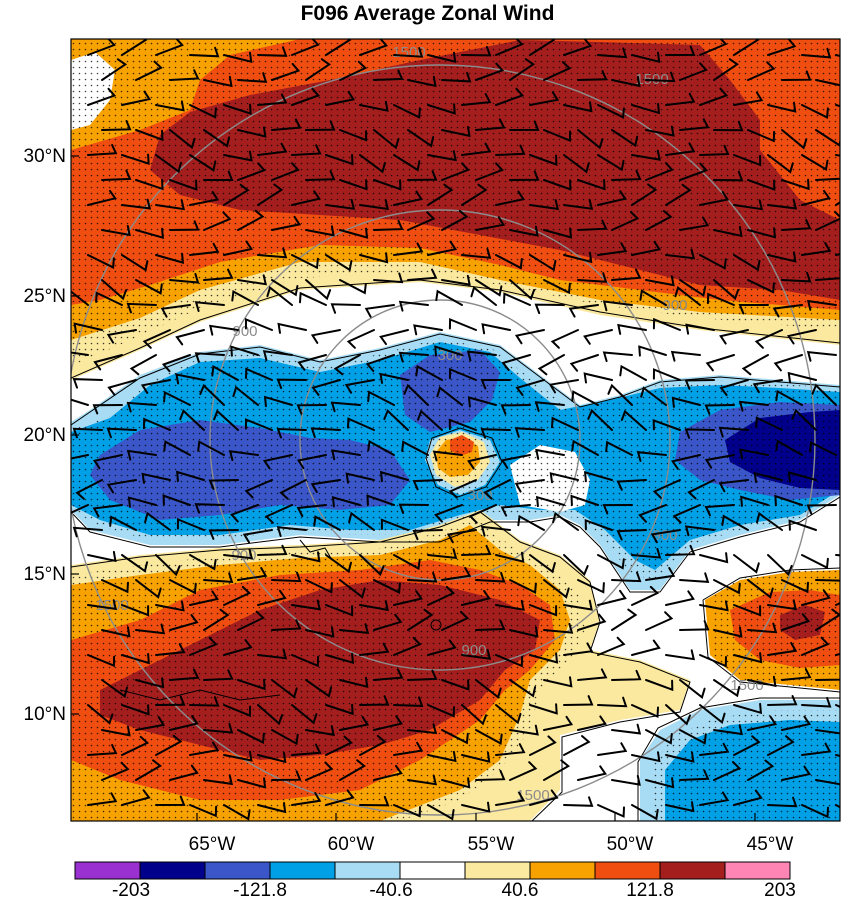 This screenshot has height=902, width=855. What do you see at coordinates (464, 462) in the screenshot?
I see `central-eddy-contour` at bounding box center [464, 462].